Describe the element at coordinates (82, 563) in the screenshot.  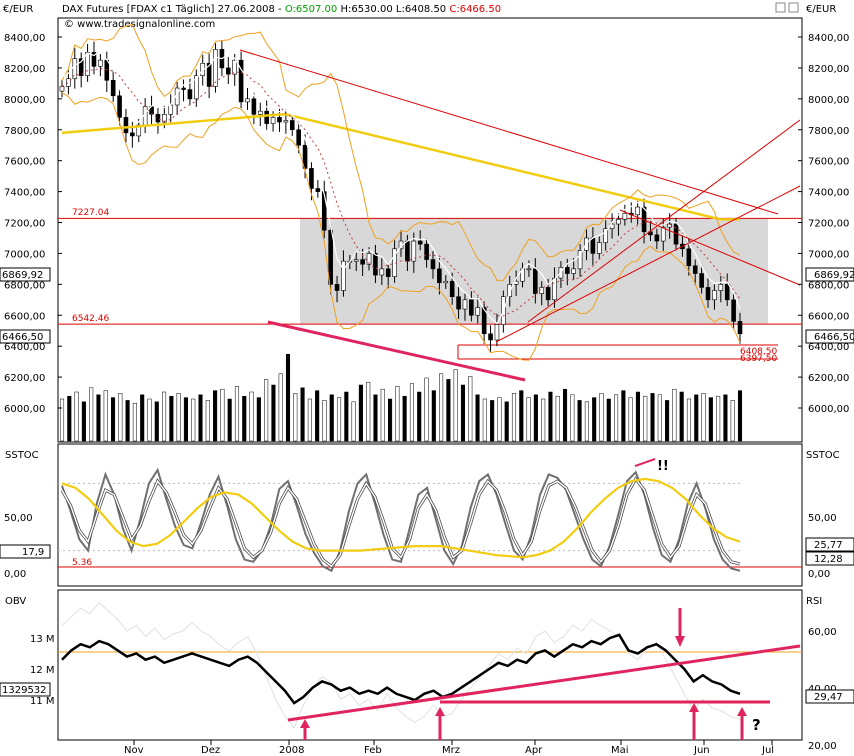
I see `sstoc-line-label: 5.36` at that location.